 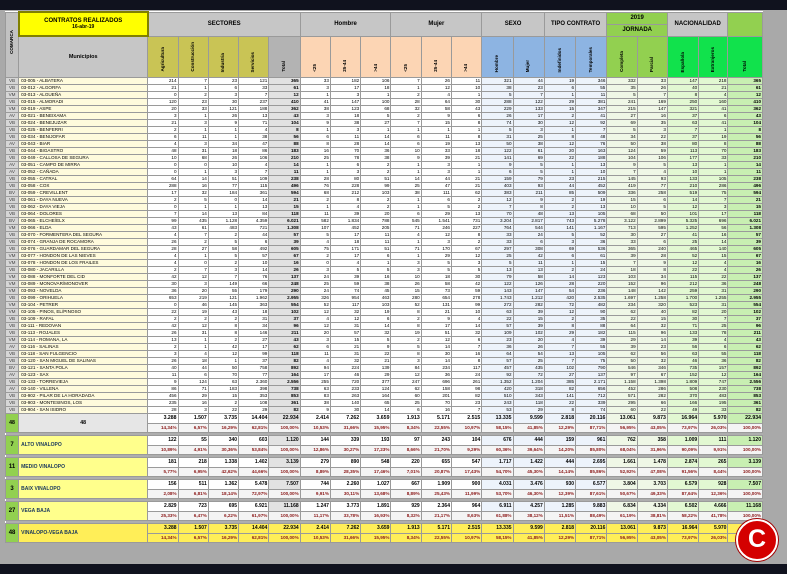 I want to click on value-cell-espanola: 25, so click(x=683, y=242).